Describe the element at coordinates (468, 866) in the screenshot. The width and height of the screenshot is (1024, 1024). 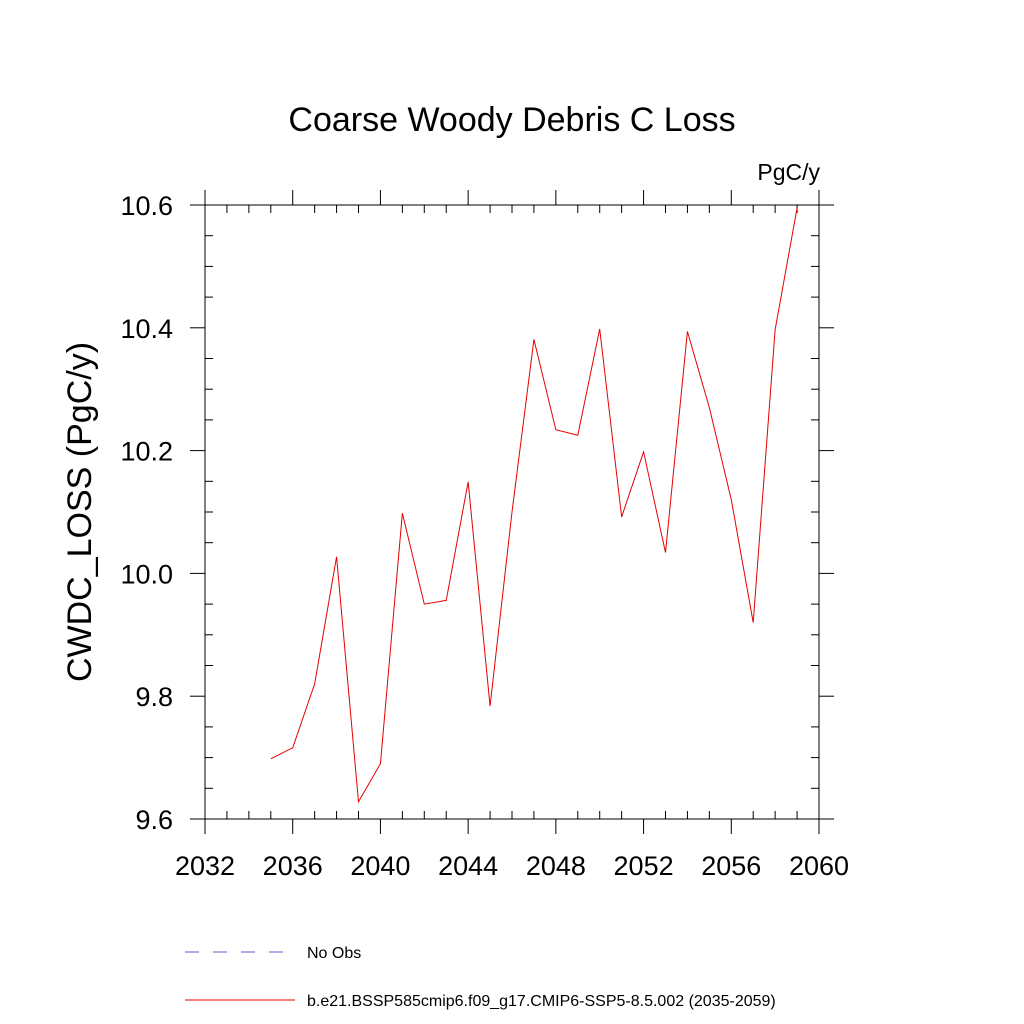
I see `x-tick-label: 2044` at that location.